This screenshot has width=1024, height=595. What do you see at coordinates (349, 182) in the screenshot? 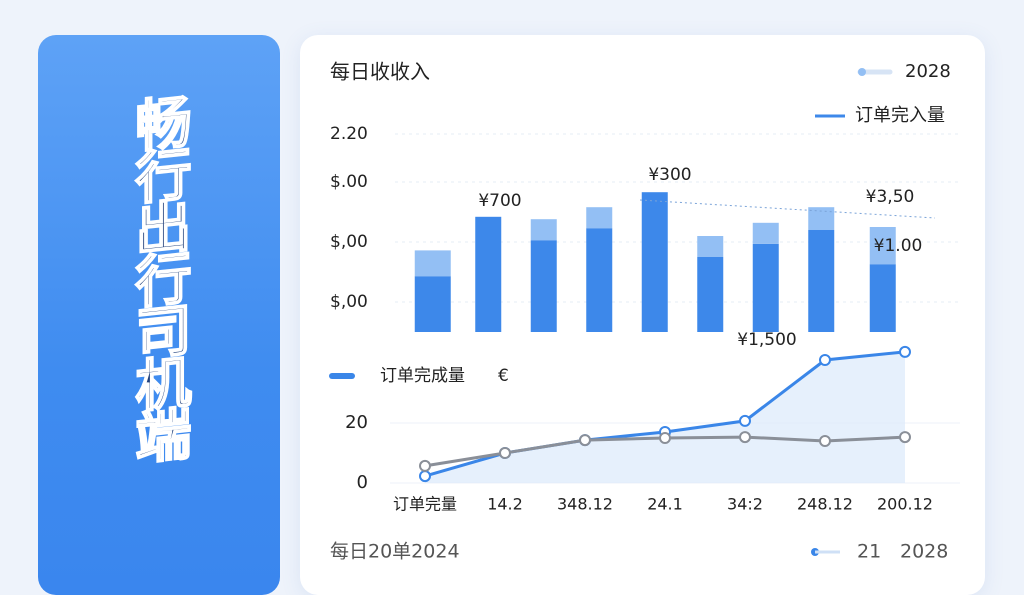
I see `y-tick-label: $.00` at bounding box center [349, 182].